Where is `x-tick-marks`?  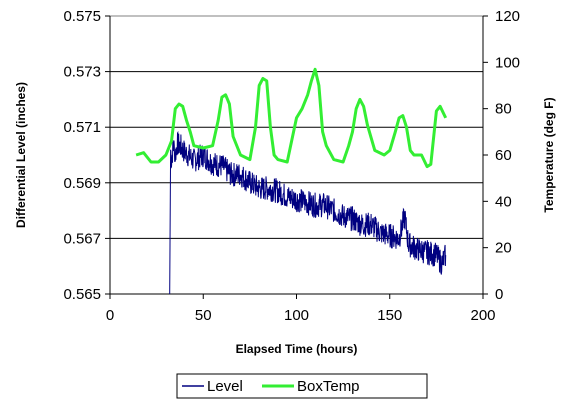 x-tick-marks is located at coordinates (296, 296).